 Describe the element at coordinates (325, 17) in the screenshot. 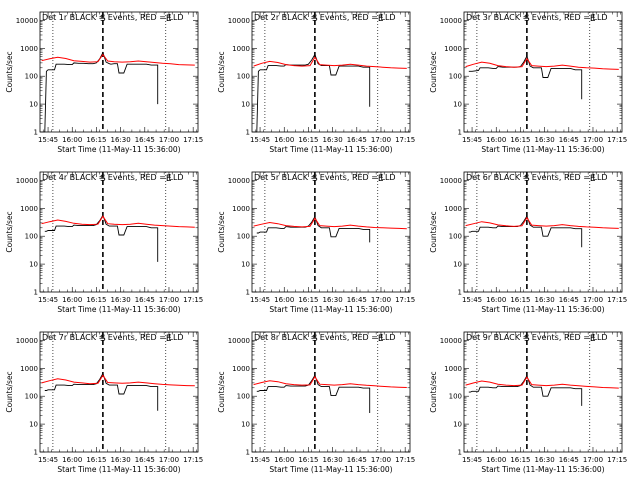

I see `panel-title: Det 2r BLACK = Events, RED = LLD` at that location.